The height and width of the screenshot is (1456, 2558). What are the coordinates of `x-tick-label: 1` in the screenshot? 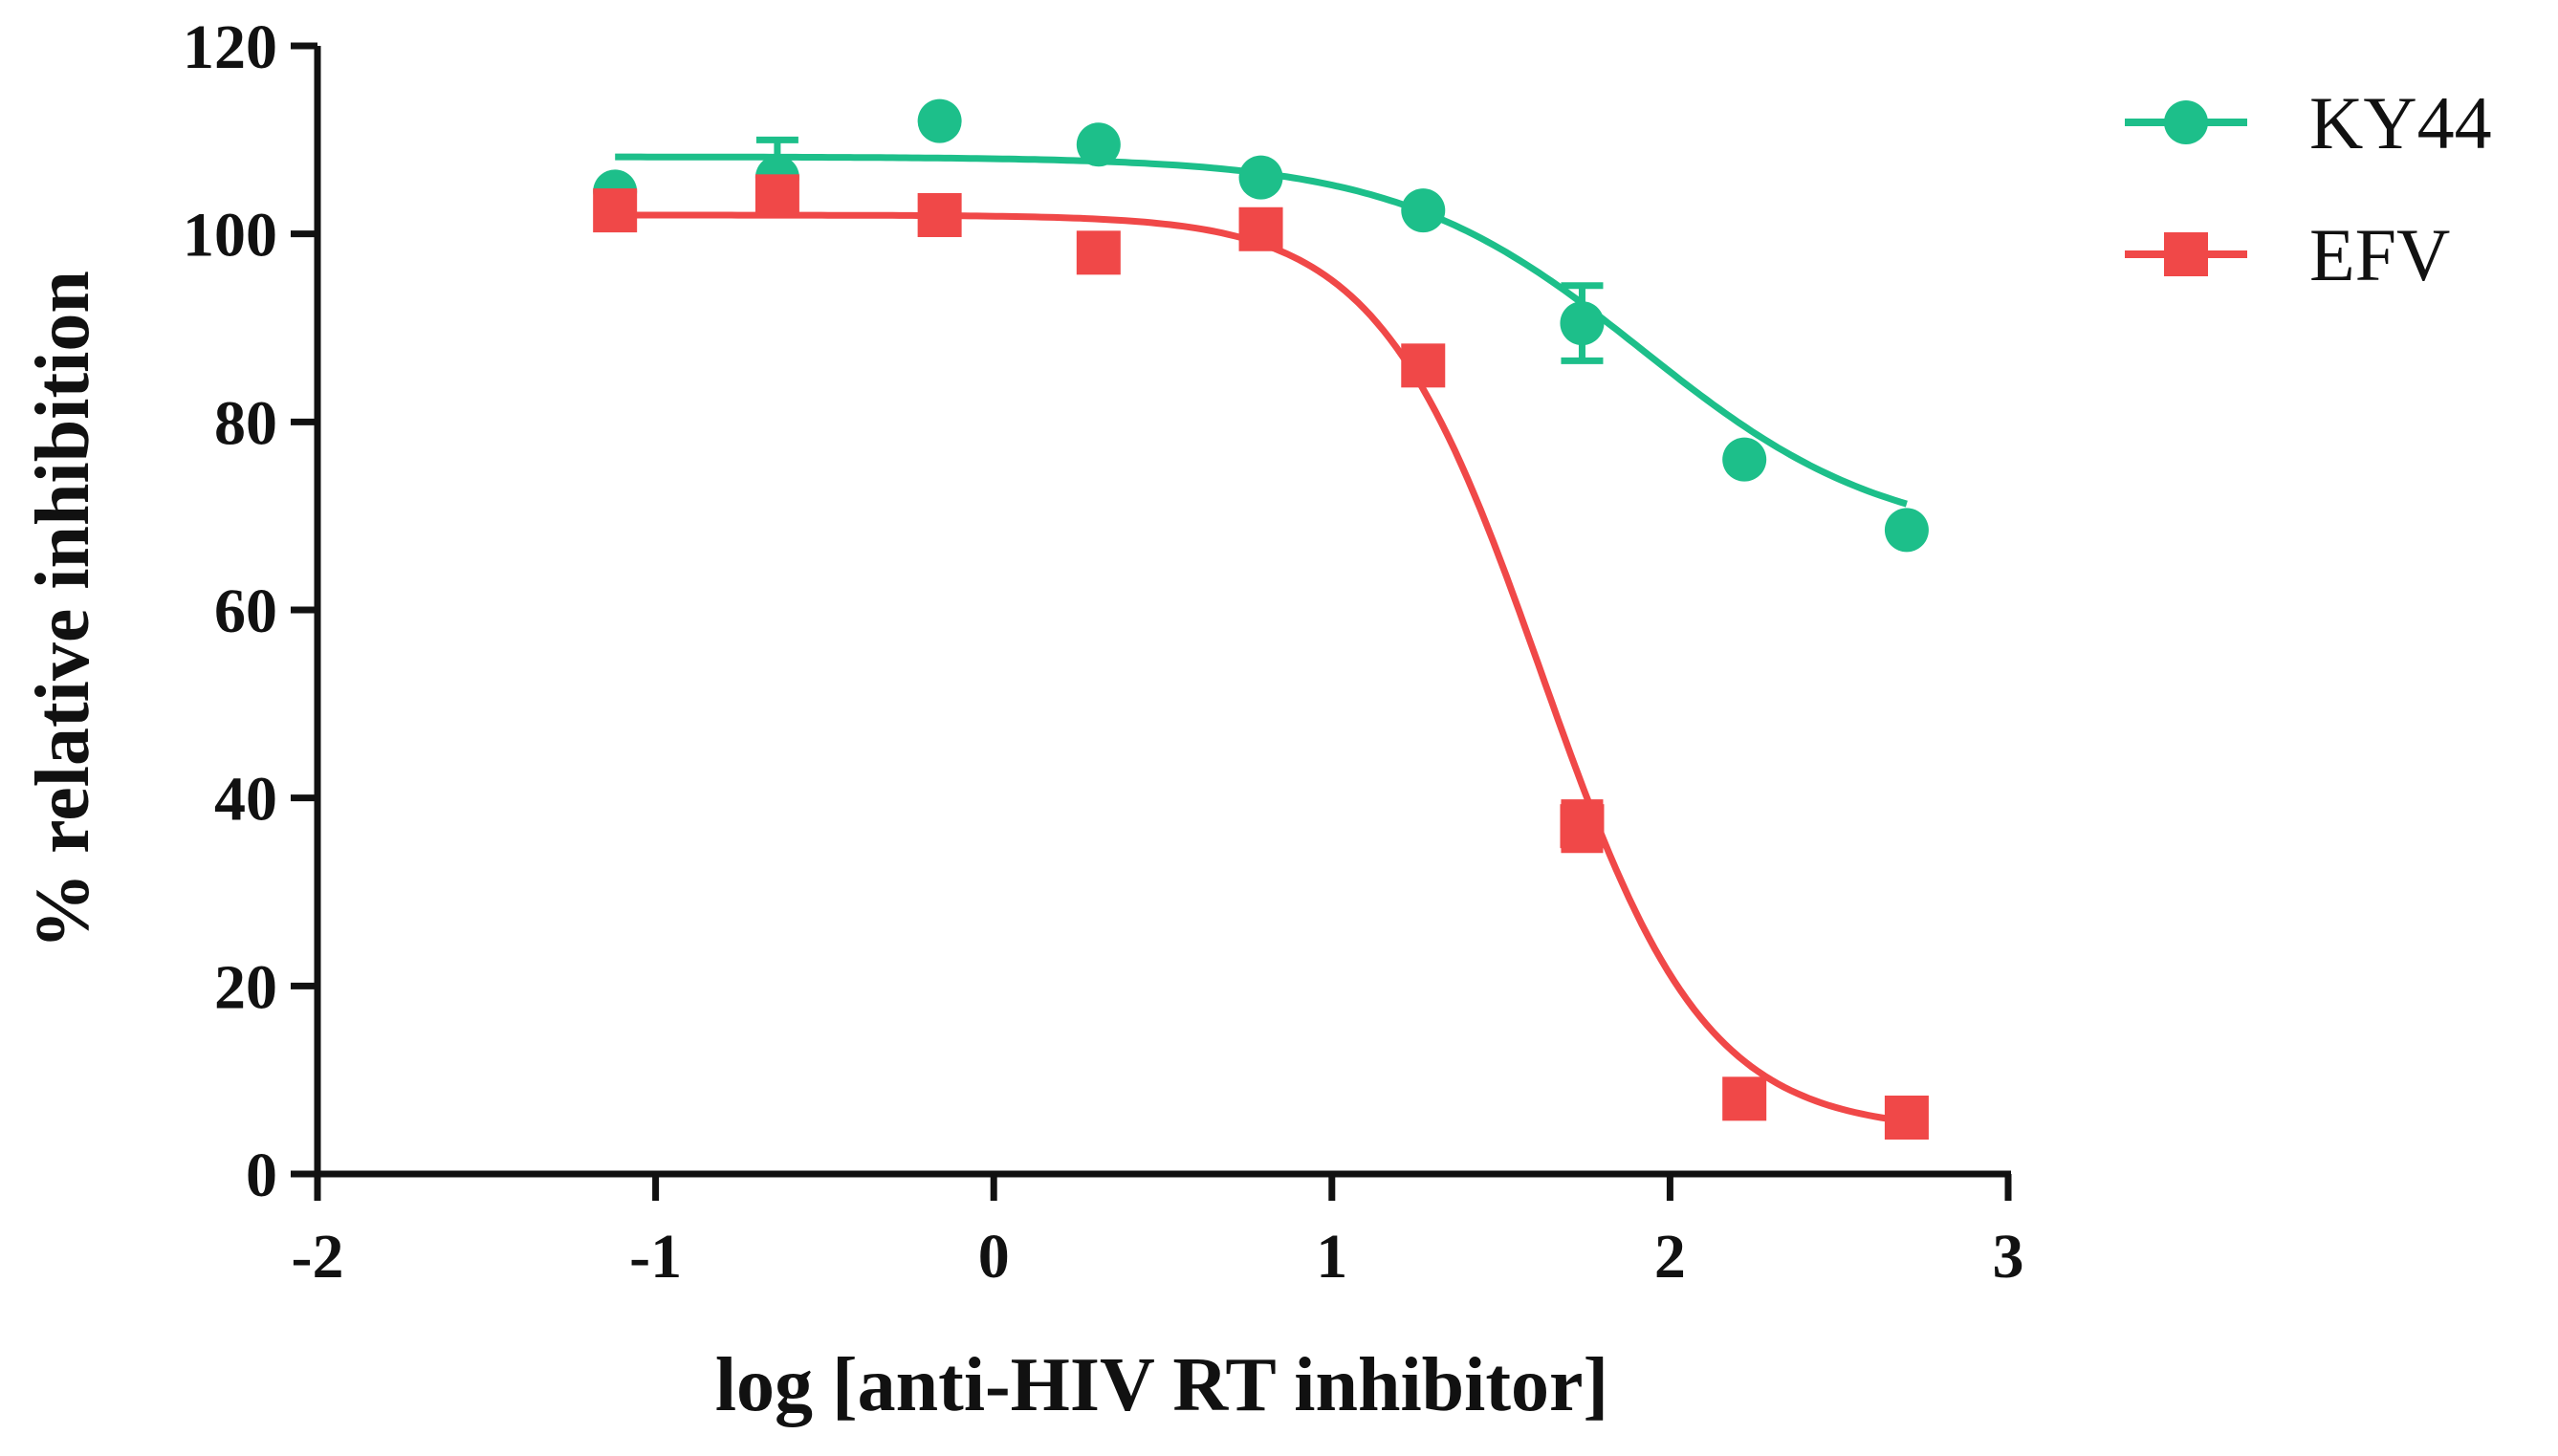 It's located at (1331, 1257).